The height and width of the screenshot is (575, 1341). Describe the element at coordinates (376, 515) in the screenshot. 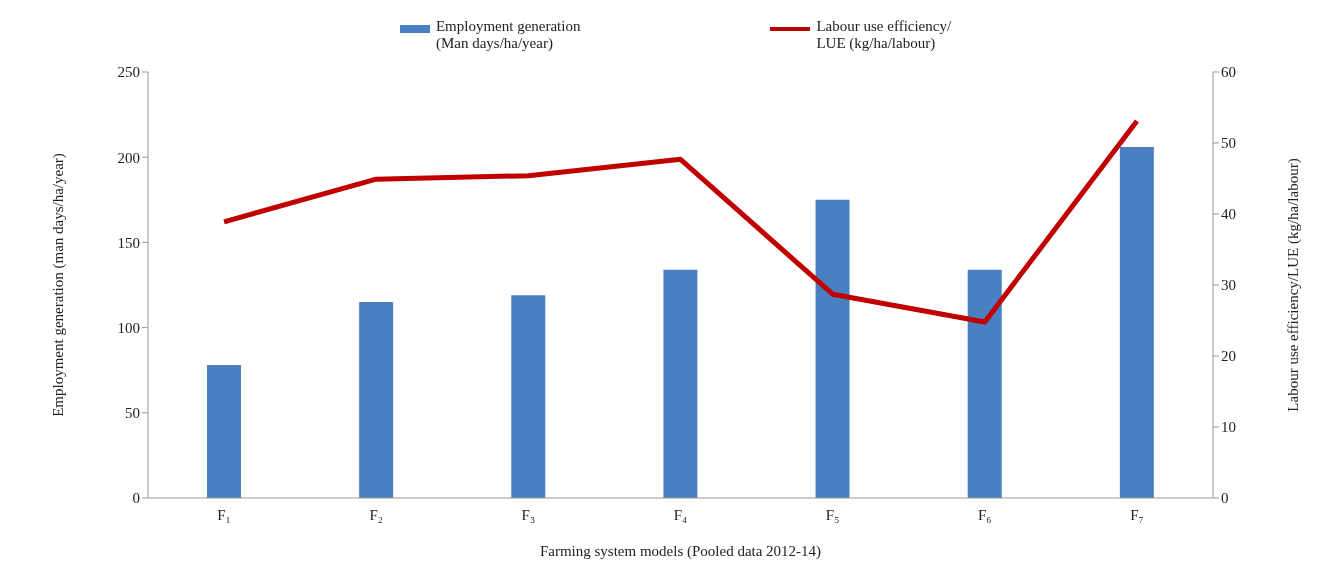

I see `x-tick-label: F₂` at that location.